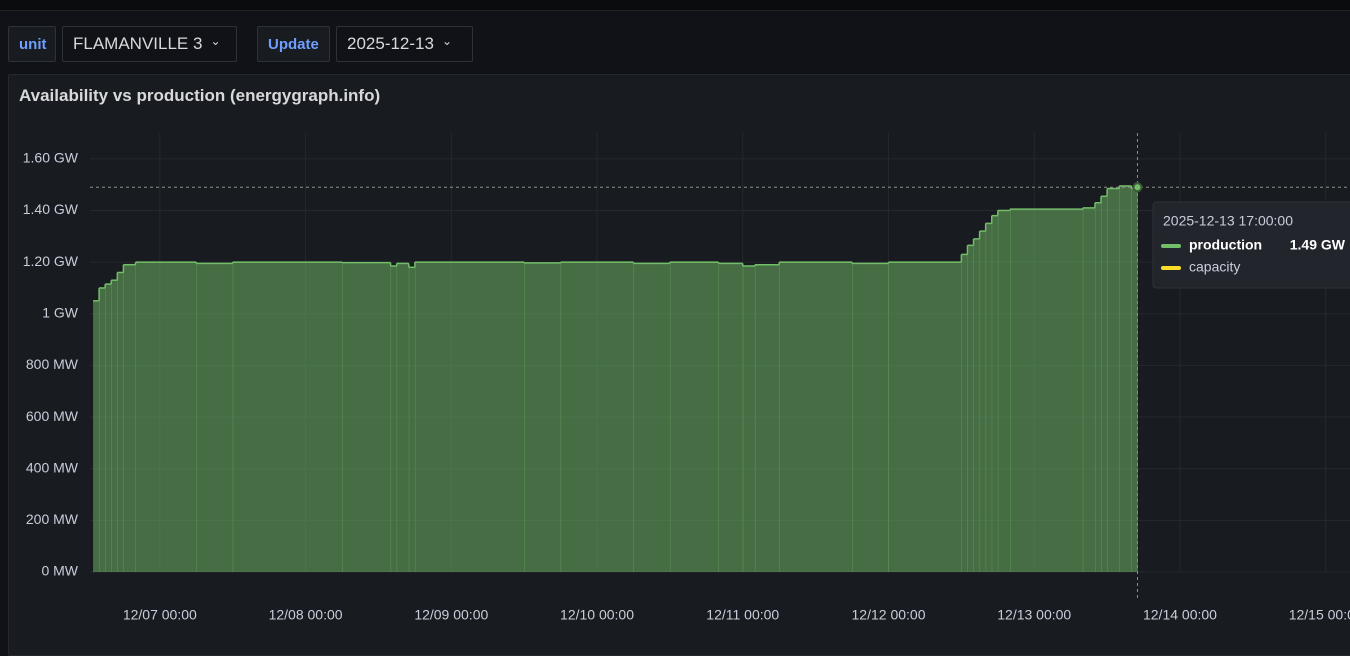  I want to click on x-tick-label: 12/07 00:00, so click(160, 615).